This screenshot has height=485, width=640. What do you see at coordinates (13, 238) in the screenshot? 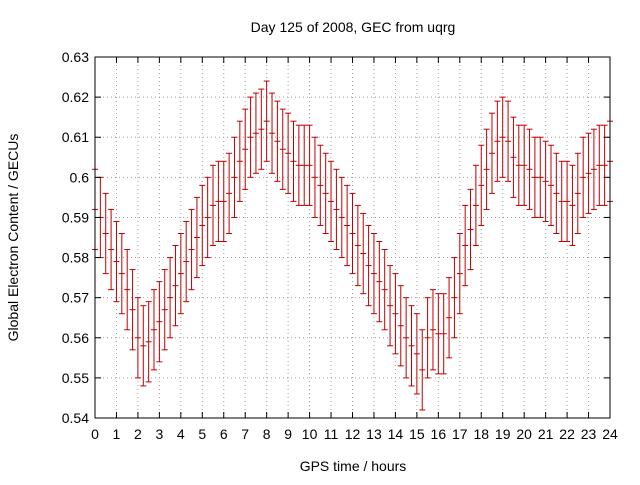
I see `y-axis-label: Global Electron Content / GECUs` at bounding box center [13, 238].